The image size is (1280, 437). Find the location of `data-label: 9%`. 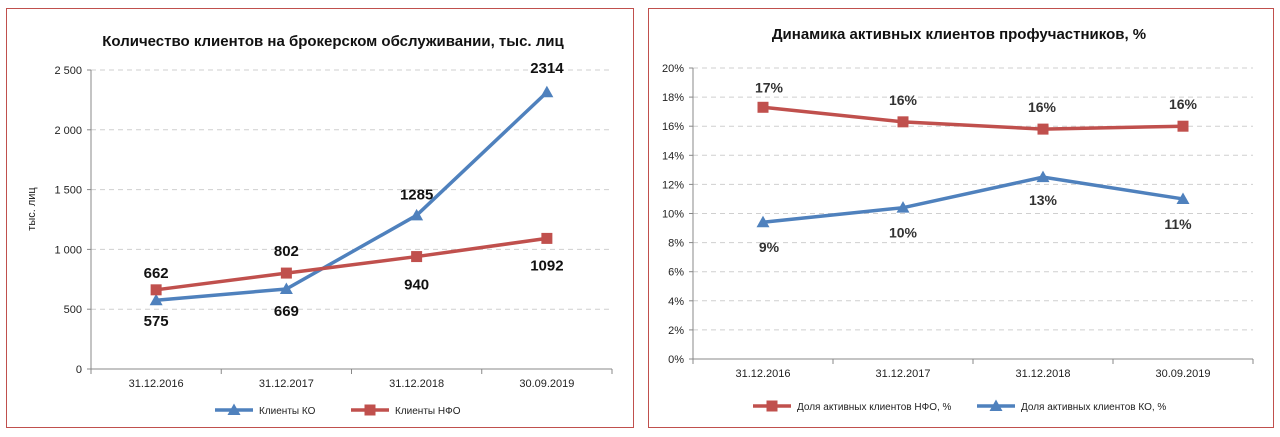

data-label: 9% is located at coordinates (769, 247).